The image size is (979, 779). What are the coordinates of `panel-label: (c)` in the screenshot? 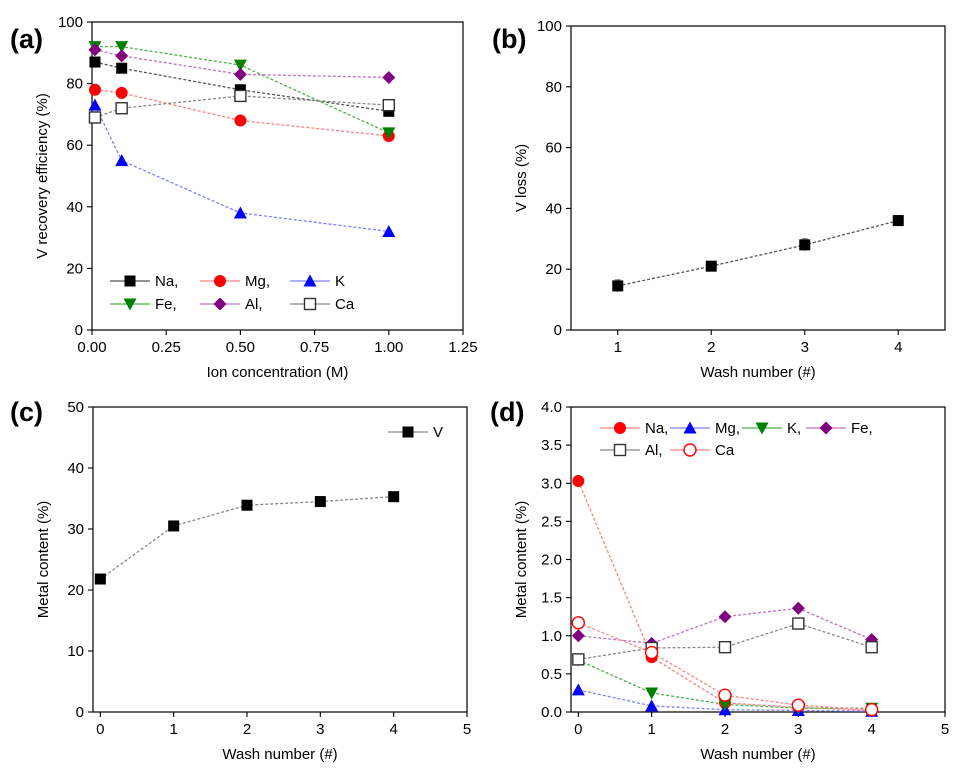 It's located at (26, 412).